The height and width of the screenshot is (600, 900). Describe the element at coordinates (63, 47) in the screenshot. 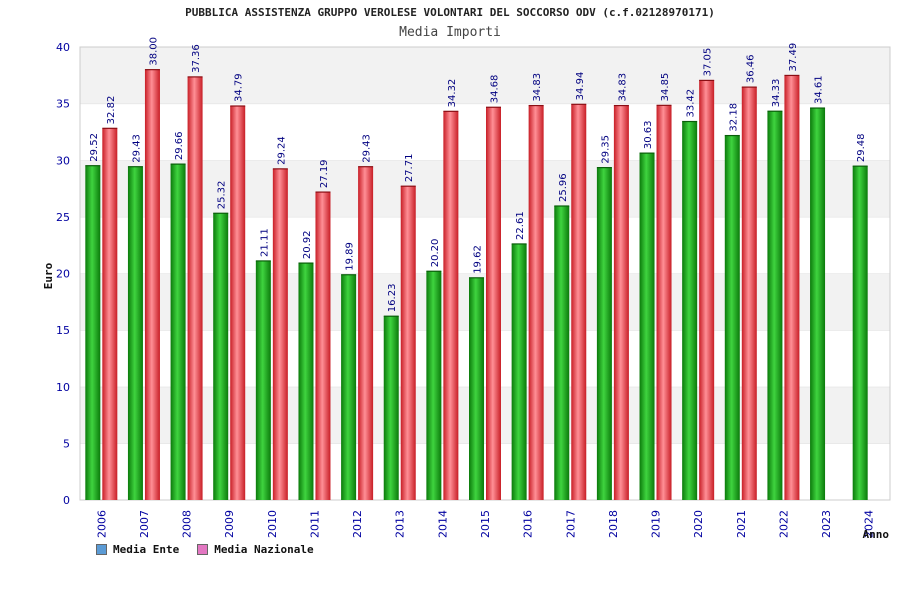

I see `y-tick-label: 40` at that location.